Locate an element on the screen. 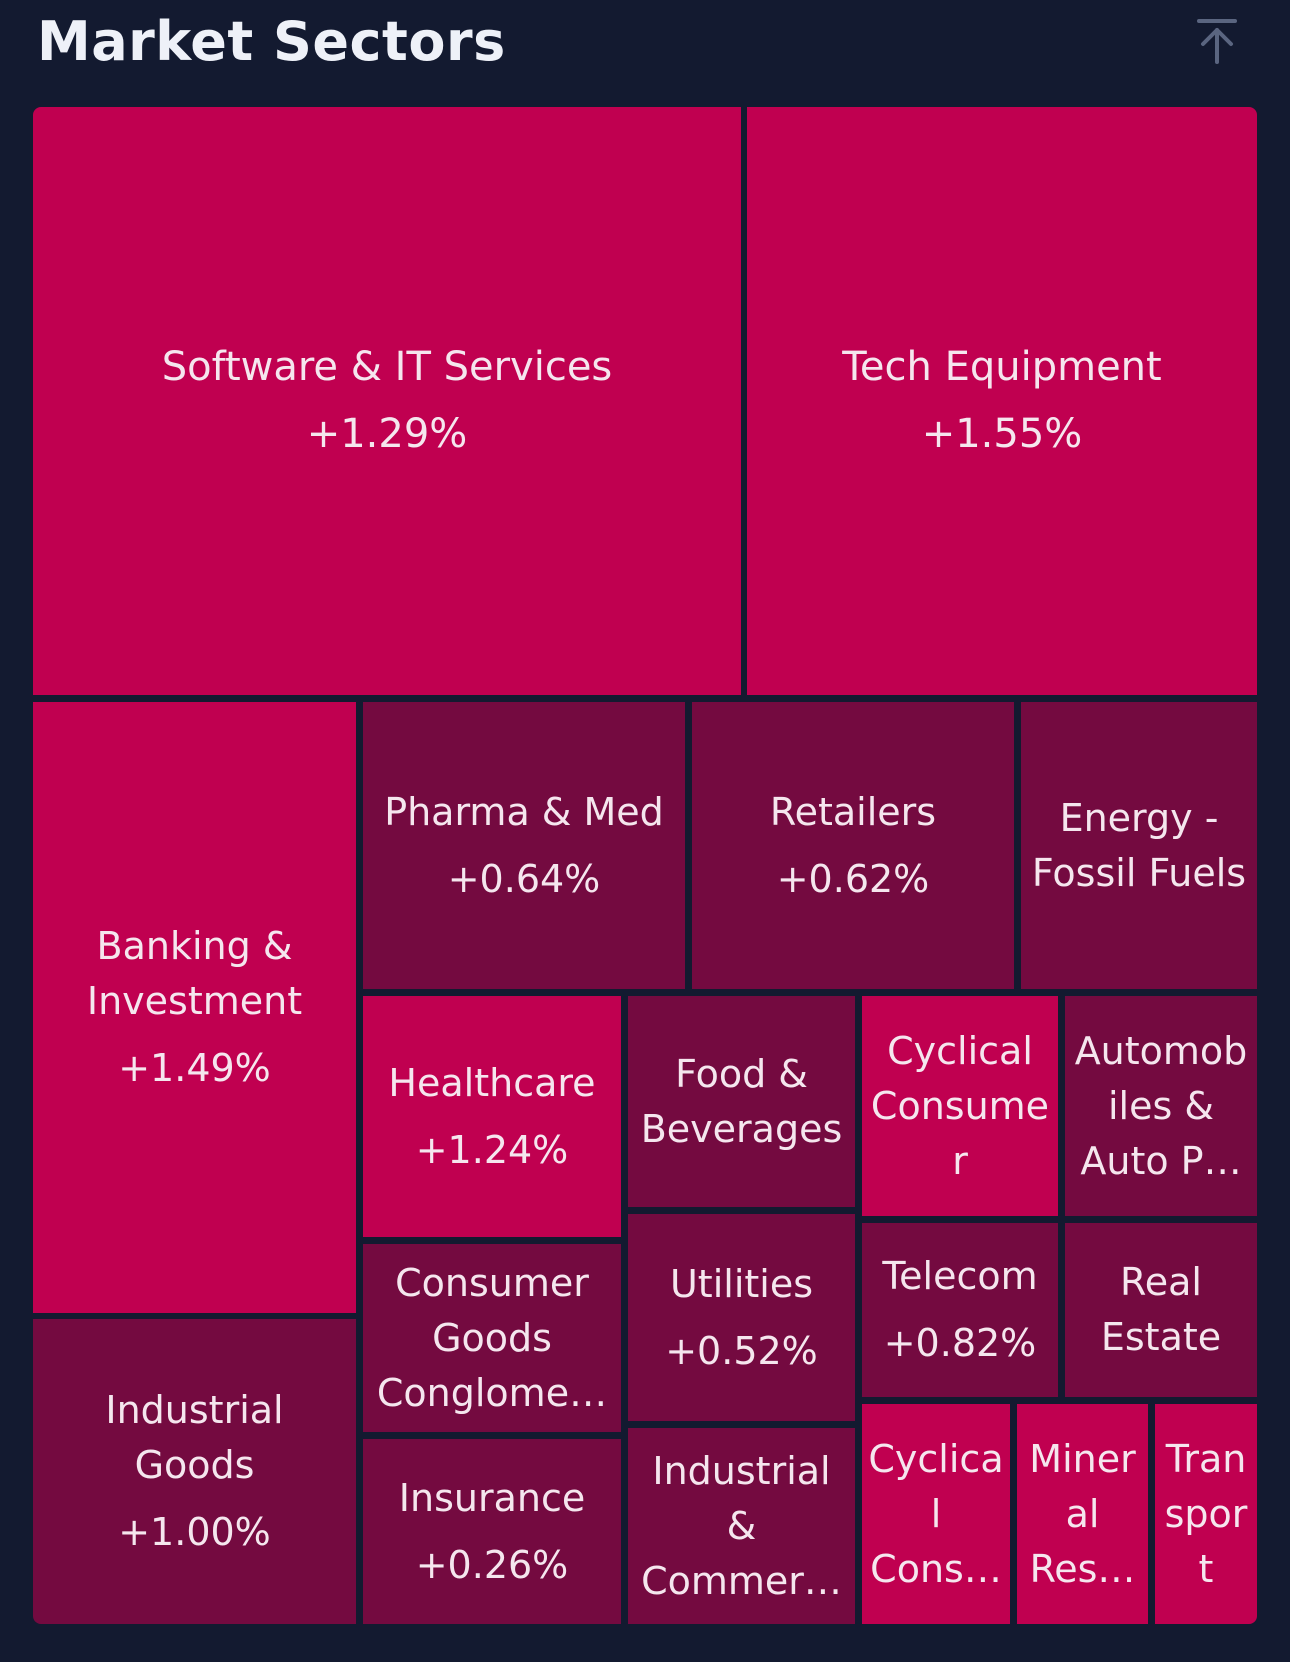 The height and width of the screenshot is (1662, 1290). sector-tile-real-estate: Real Estate is located at coordinates (1161, 1310).